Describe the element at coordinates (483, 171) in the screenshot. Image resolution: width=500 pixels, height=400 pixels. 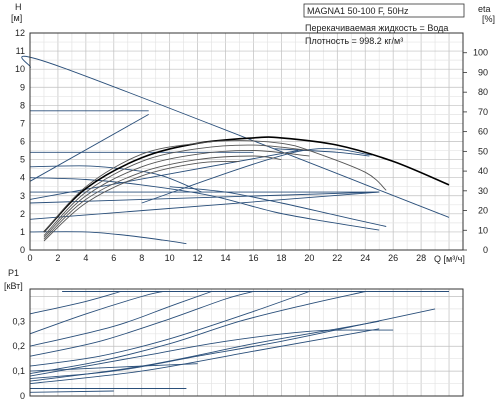
I see `y2-tick-label: 40` at that location.